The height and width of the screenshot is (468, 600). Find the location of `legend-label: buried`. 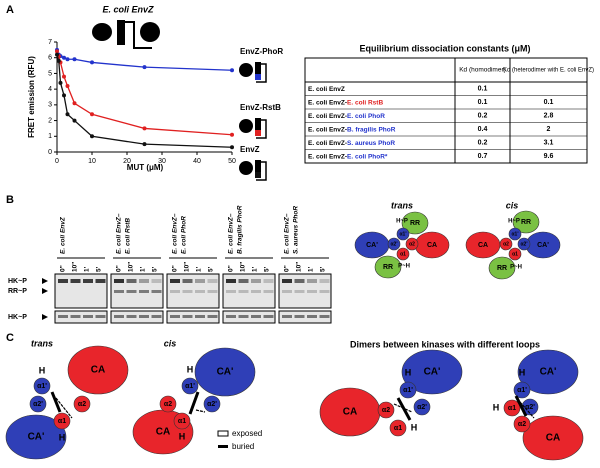

legend-label: buried is located at coordinates (243, 446).